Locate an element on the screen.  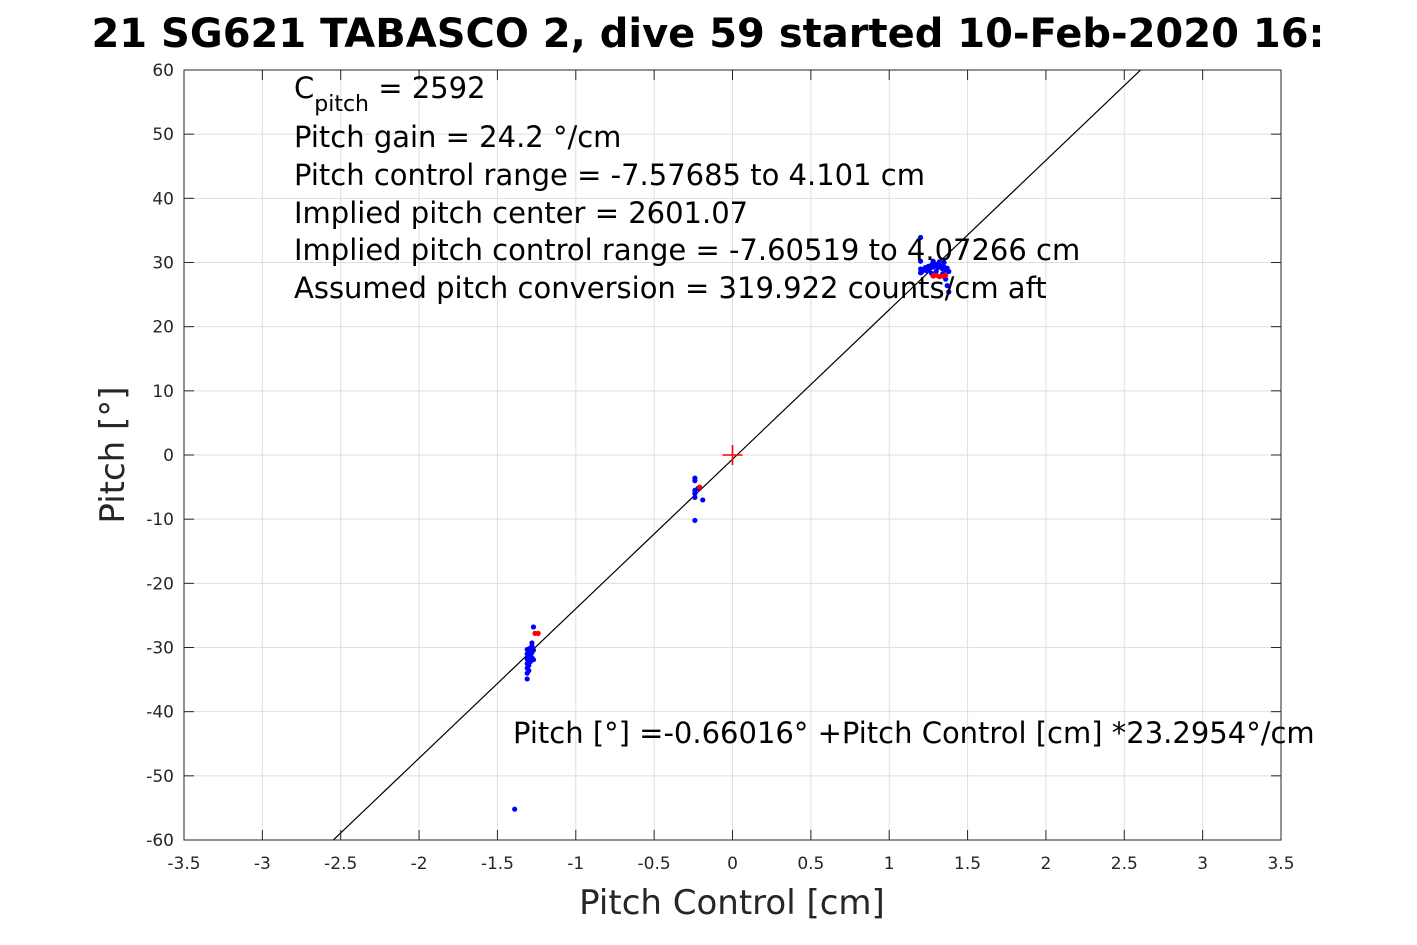
x-tick-label: -0.5 is located at coordinates (654, 864).